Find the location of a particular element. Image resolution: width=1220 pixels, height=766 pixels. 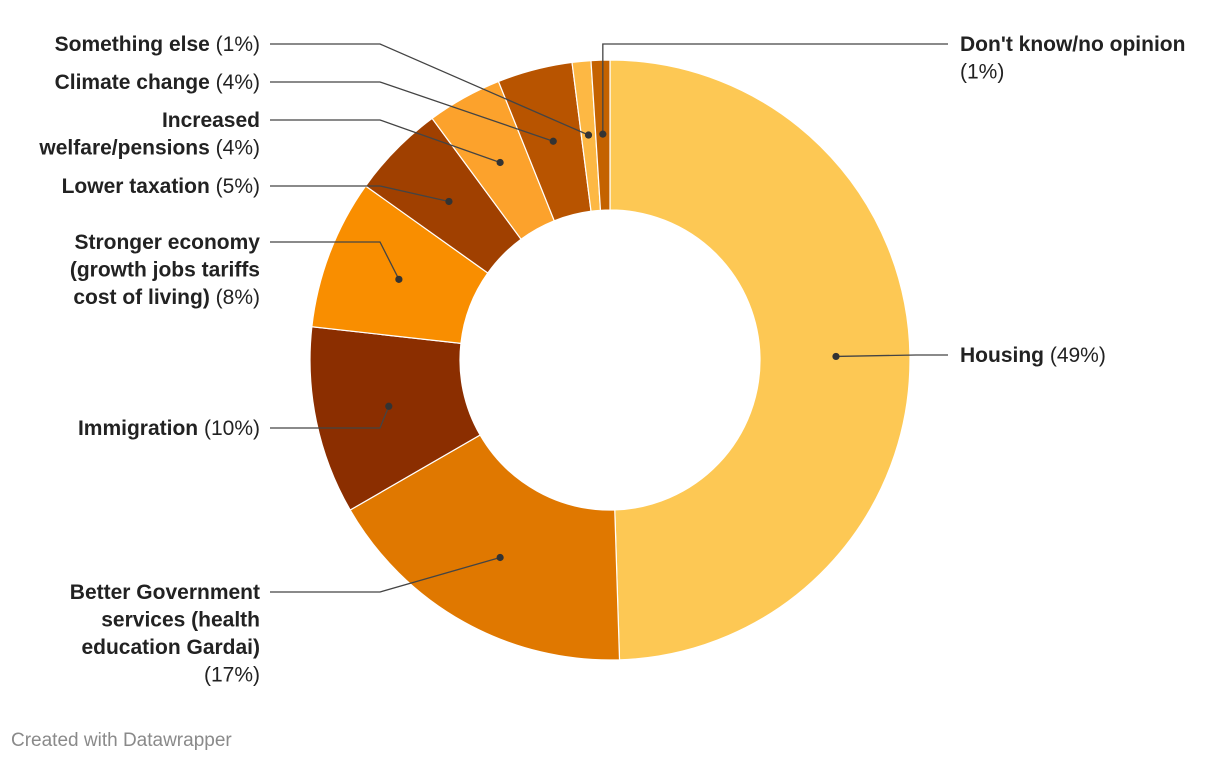

leader-line-housing is located at coordinates (891, 356).